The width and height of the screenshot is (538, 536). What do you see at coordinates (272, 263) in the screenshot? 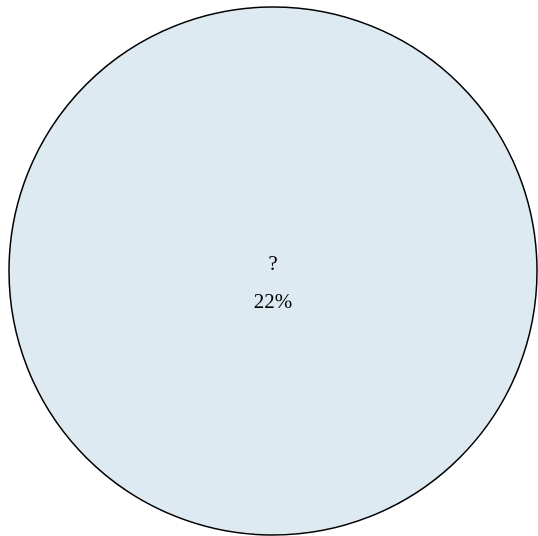
I see `node-label: ?` at bounding box center [272, 263].